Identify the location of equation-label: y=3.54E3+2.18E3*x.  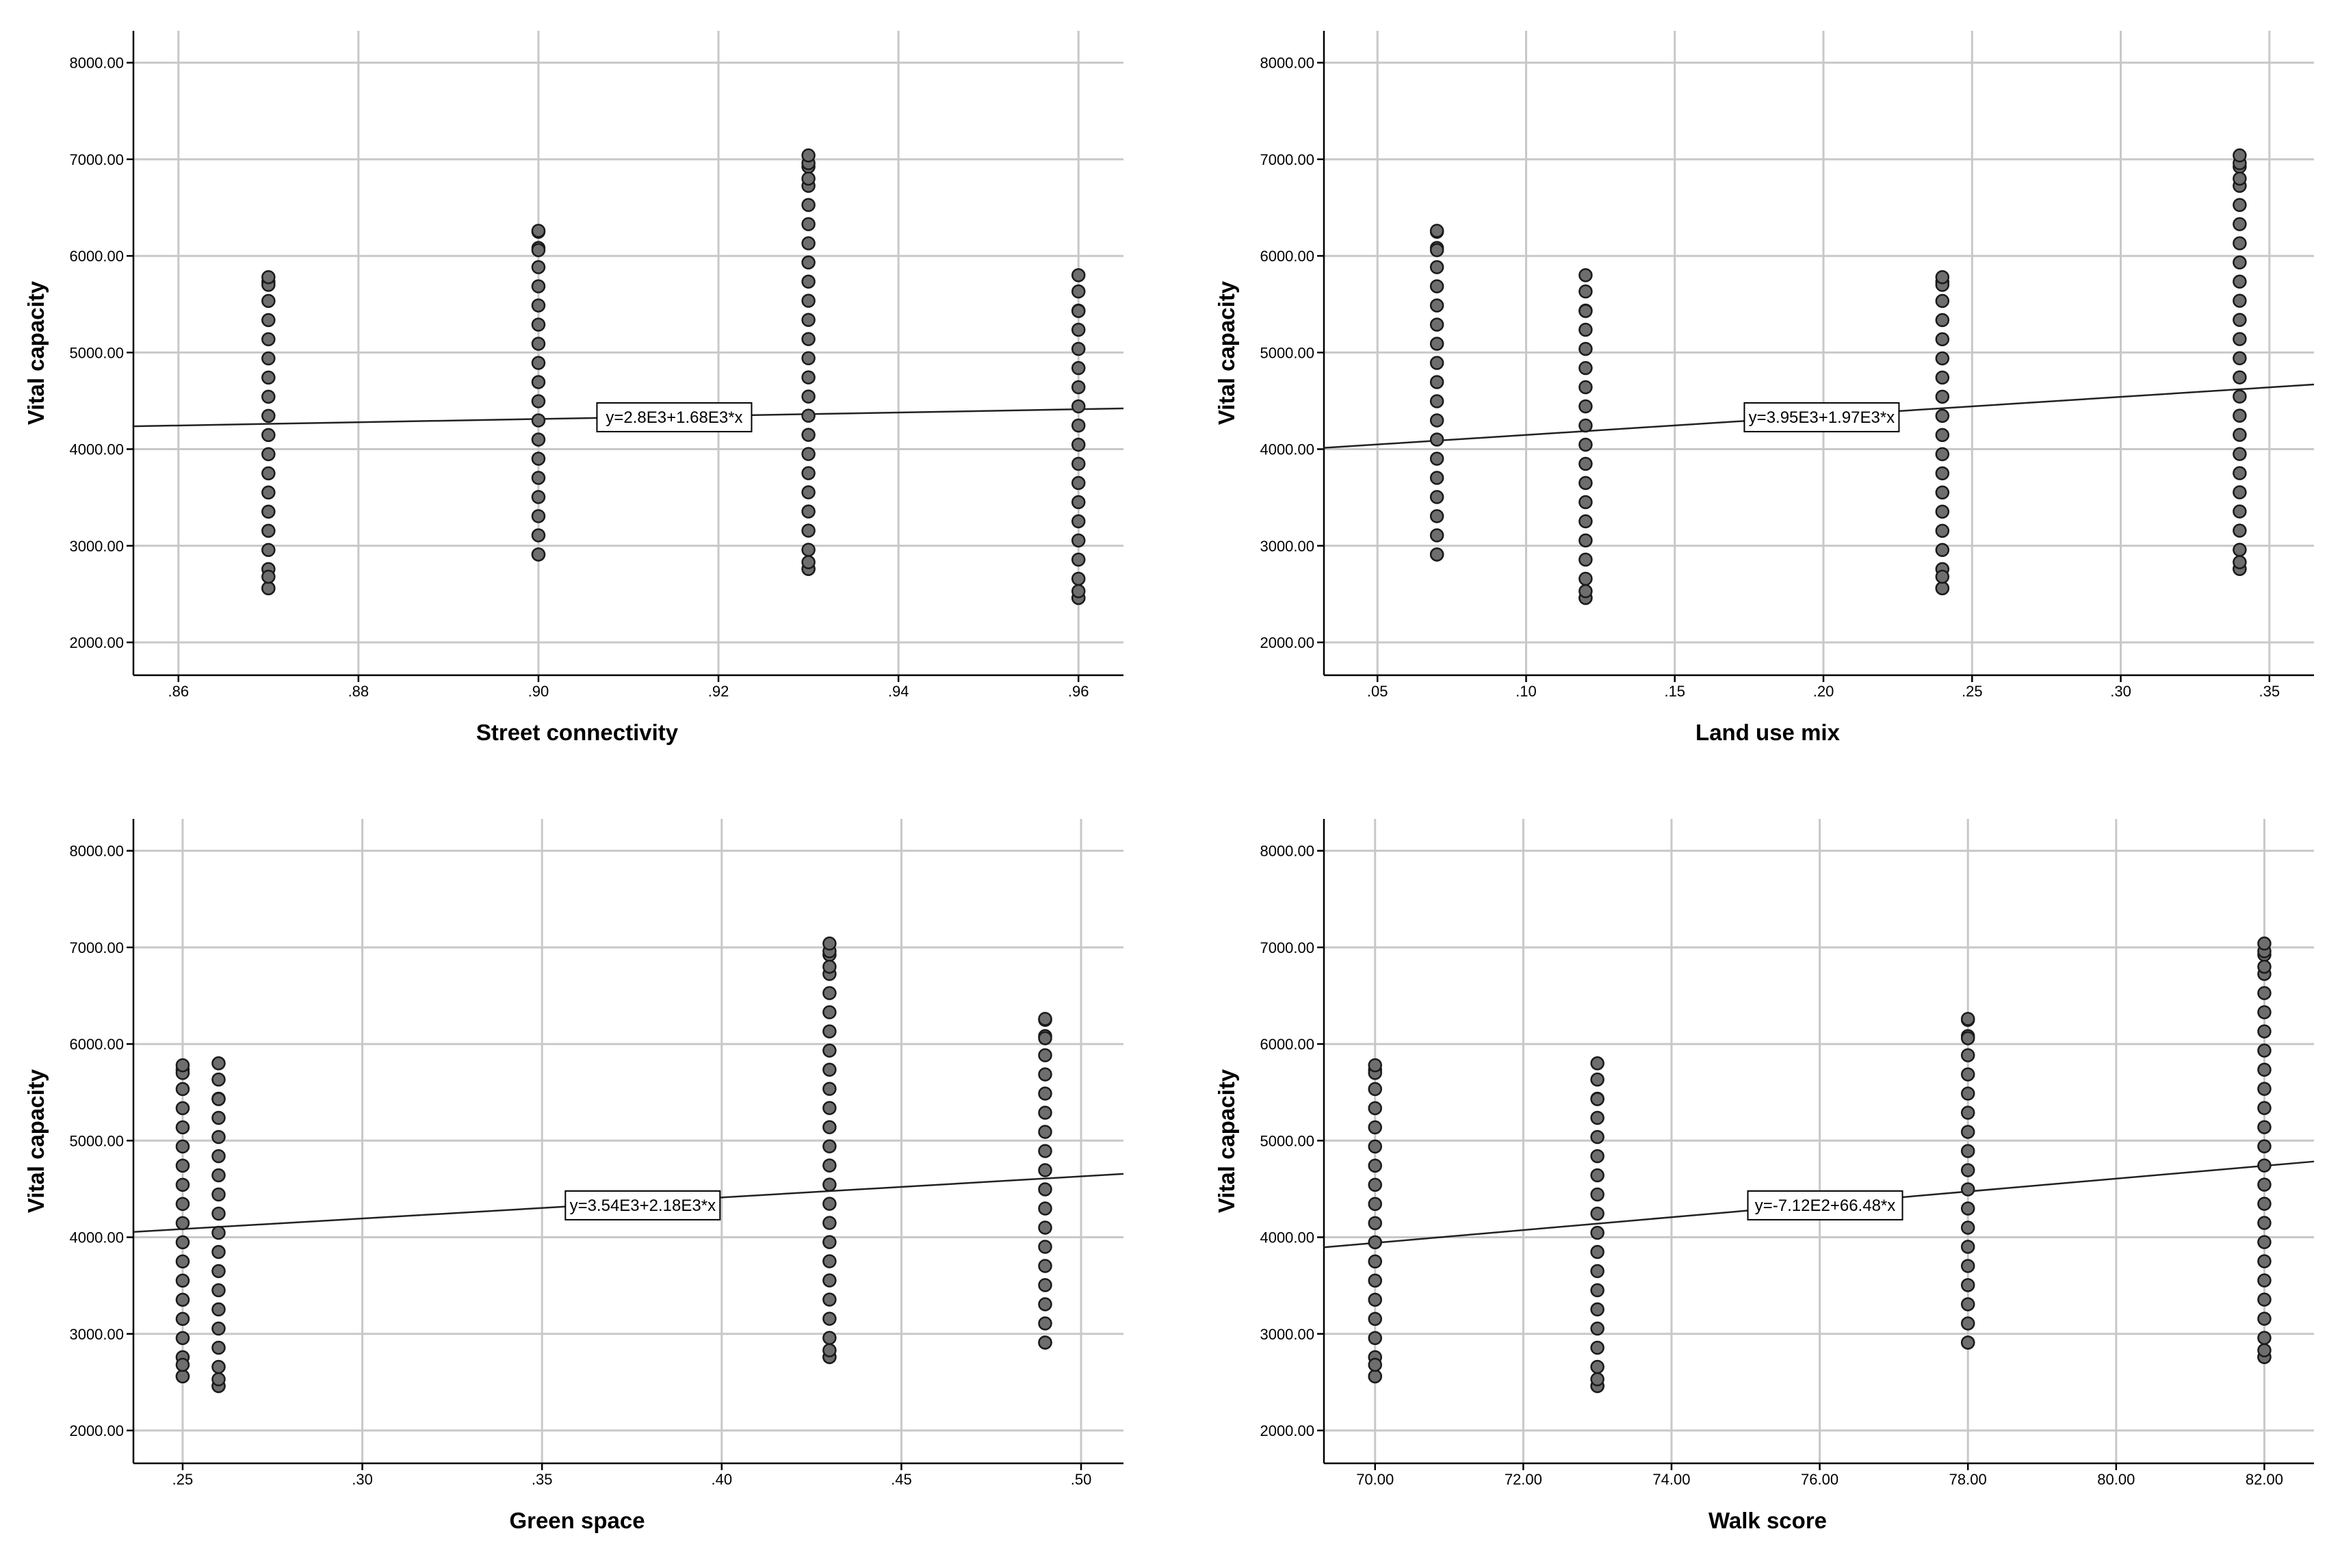
(643, 1206).